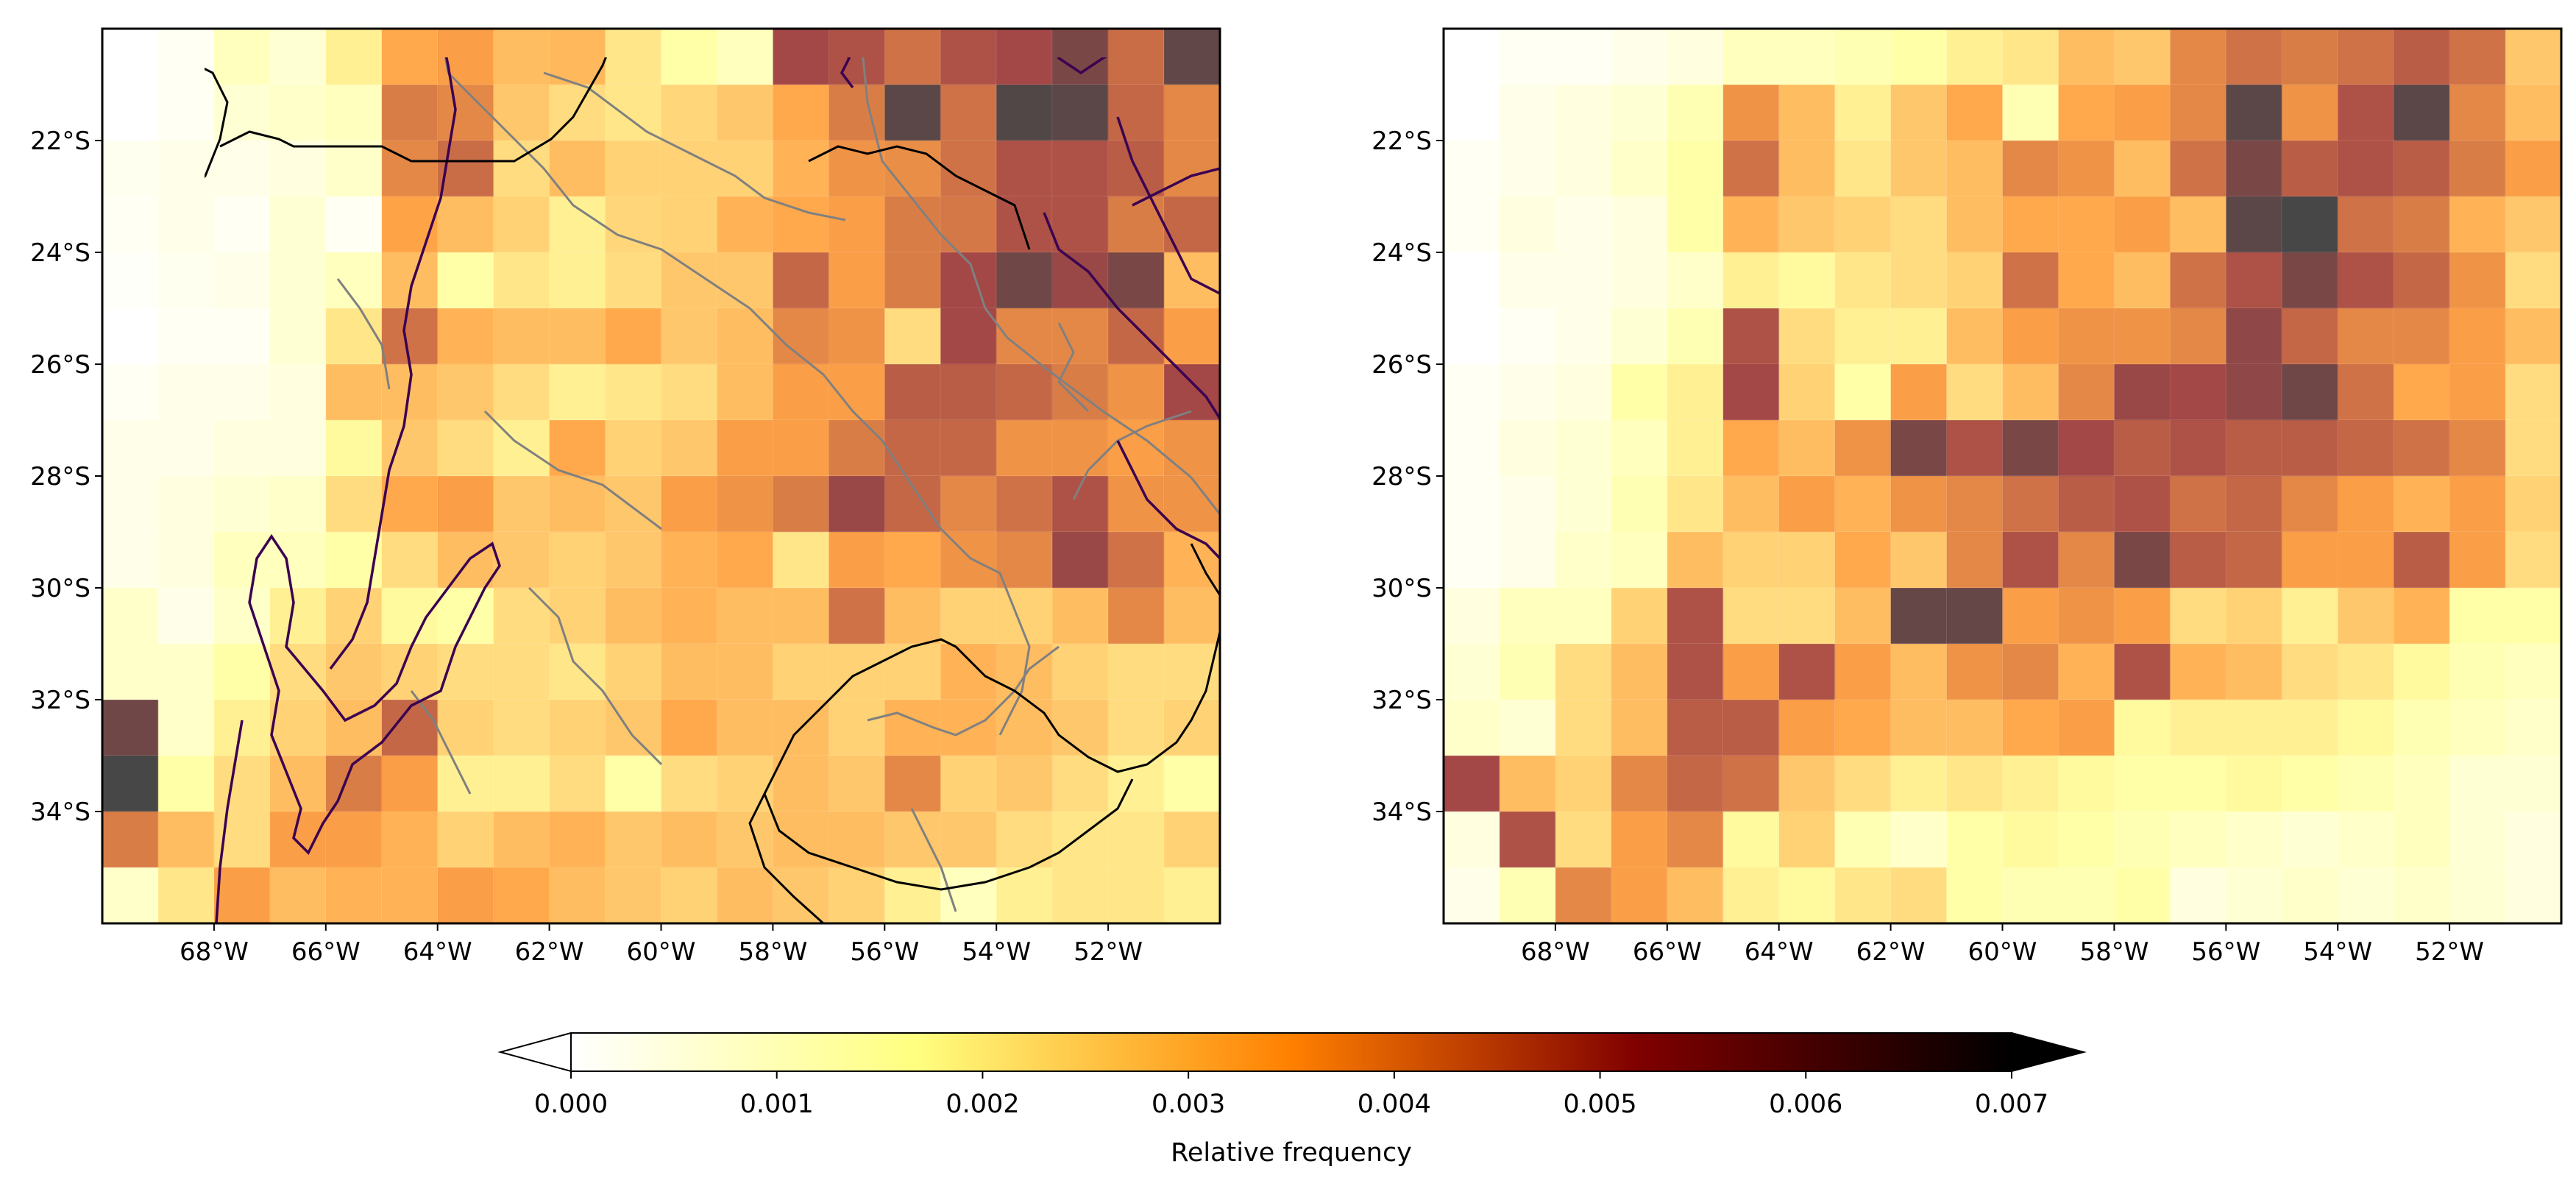  What do you see at coordinates (2011, 1104) in the screenshot?
I see `colorbar-tick-label: 0.007` at bounding box center [2011, 1104].